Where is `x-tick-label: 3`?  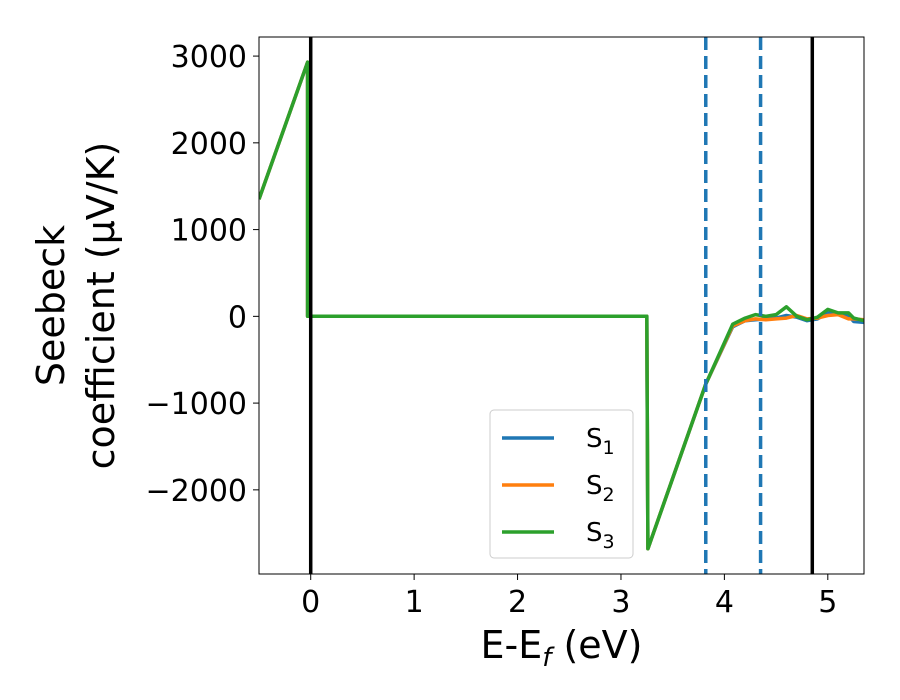
x-tick-label: 3 is located at coordinates (620, 602).